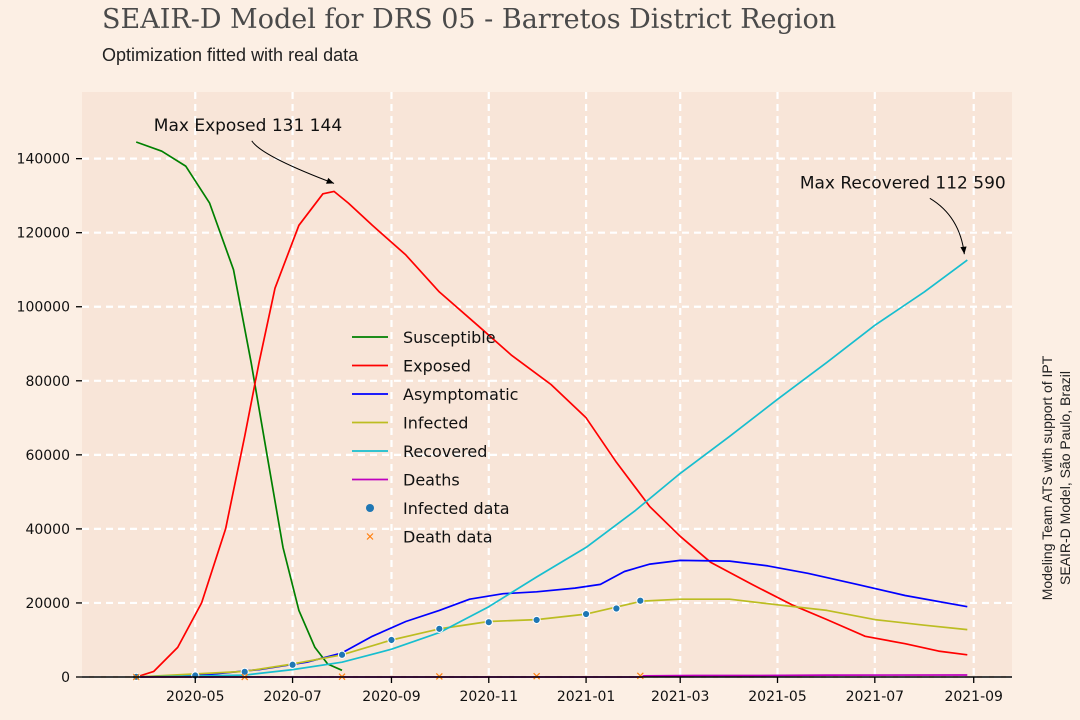 The width and height of the screenshot is (1080, 720). Describe the element at coordinates (680, 697) in the screenshot. I see `x-tick-label: 2021-03` at that location.